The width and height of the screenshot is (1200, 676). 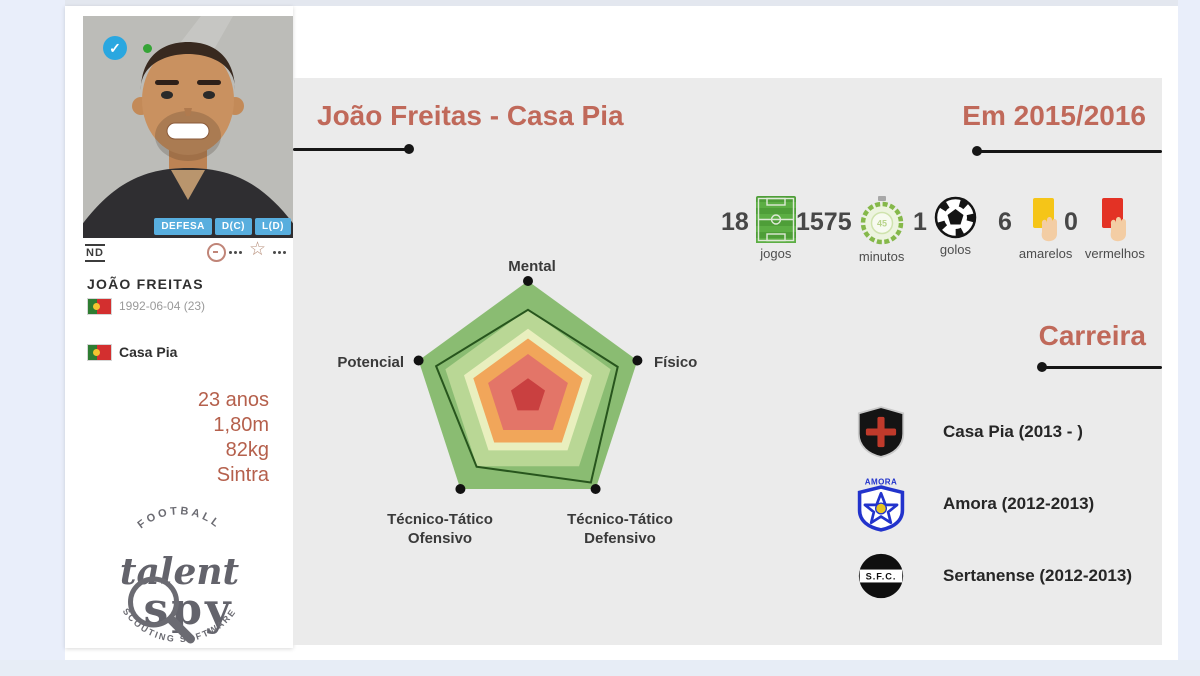 I want to click on svg-text: FOOTBALL, so click(x=180, y=518).